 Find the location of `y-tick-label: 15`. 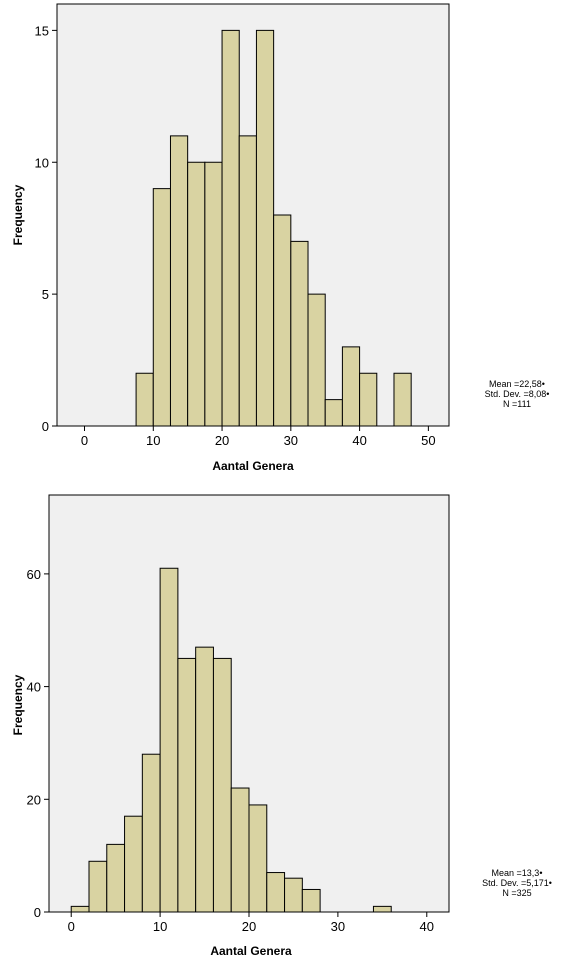

y-tick-label: 15 is located at coordinates (42, 30).